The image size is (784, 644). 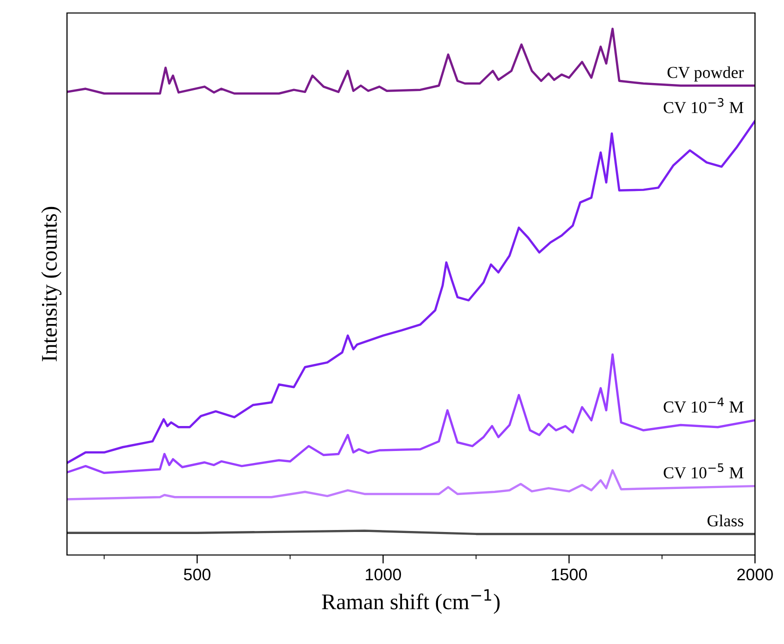 I want to click on x-tick-label: 500, so click(x=197, y=574).